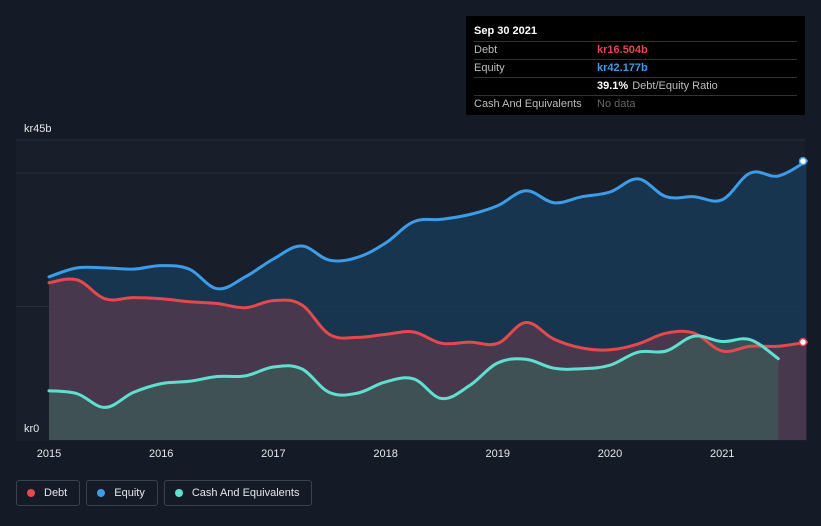 This screenshot has width=821, height=526. I want to click on tooltip-row-equity: Equity kr42.177b, so click(635, 68).